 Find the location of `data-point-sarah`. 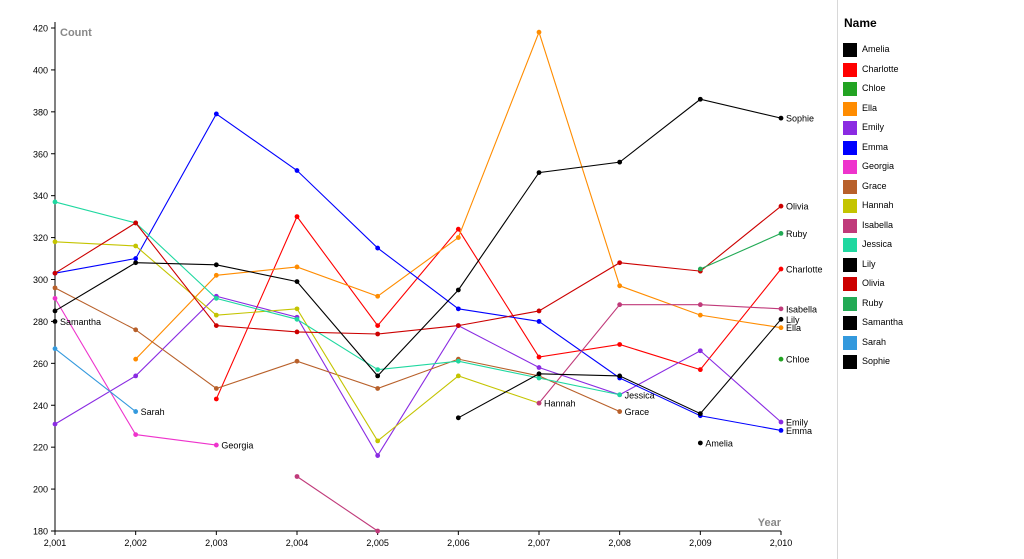

data-point-sarah is located at coordinates (136, 411).